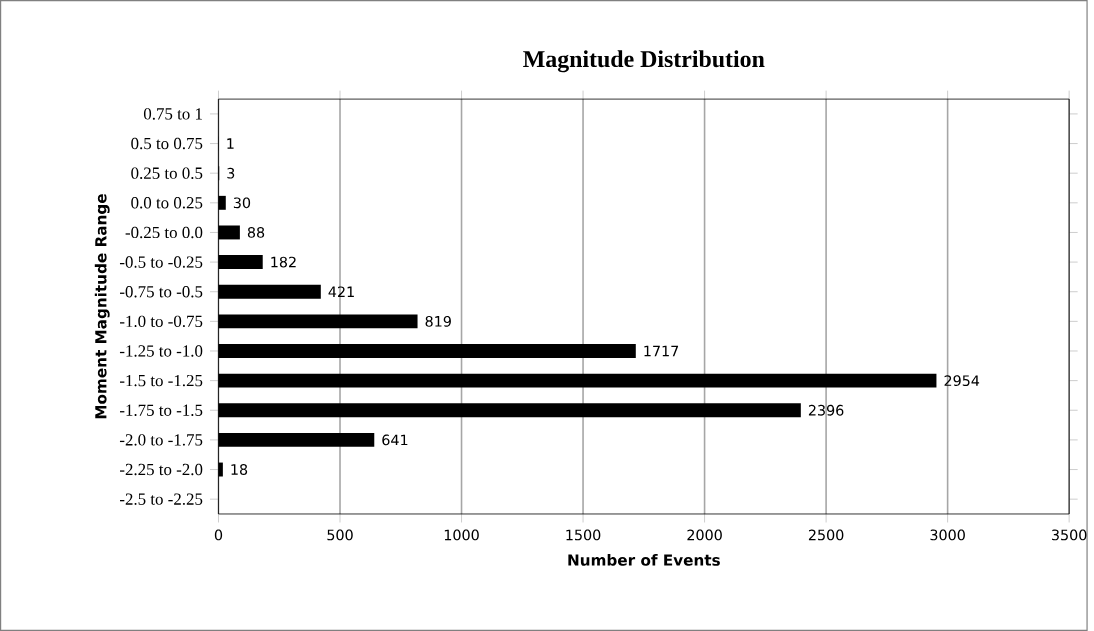  I want to click on y-tick-label: 0.75 to 1, so click(172, 114).